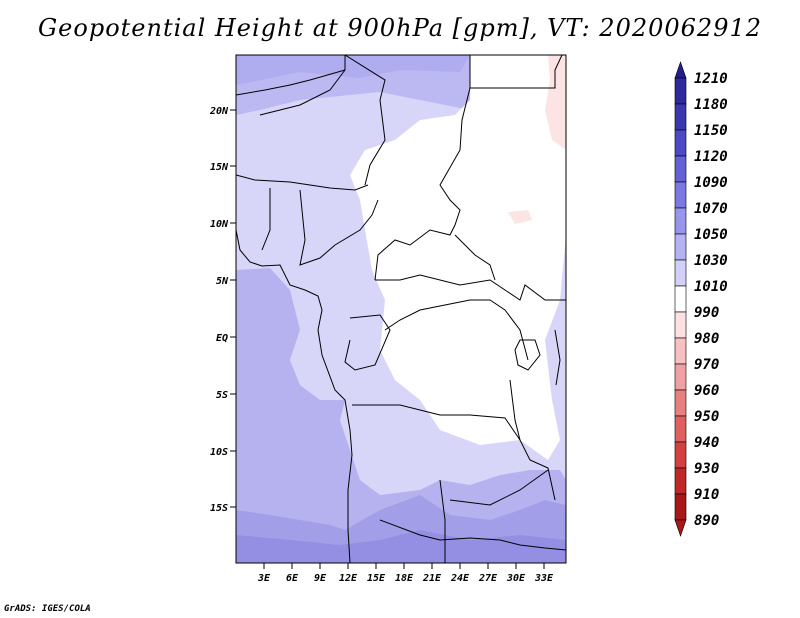 The width and height of the screenshot is (800, 618). Describe the element at coordinates (219, 508) in the screenshot. I see `lat-tick-label: 15S` at that location.